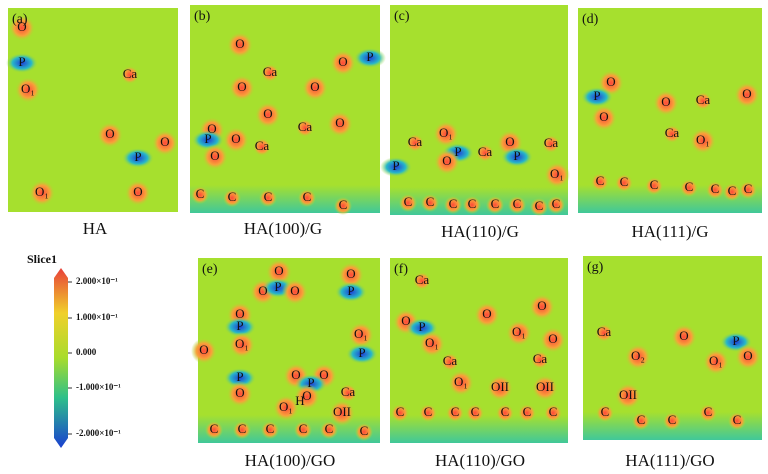  What do you see at coordinates (669, 231) in the screenshot?
I see `panel-caption: HA(111)/G` at bounding box center [669, 231].